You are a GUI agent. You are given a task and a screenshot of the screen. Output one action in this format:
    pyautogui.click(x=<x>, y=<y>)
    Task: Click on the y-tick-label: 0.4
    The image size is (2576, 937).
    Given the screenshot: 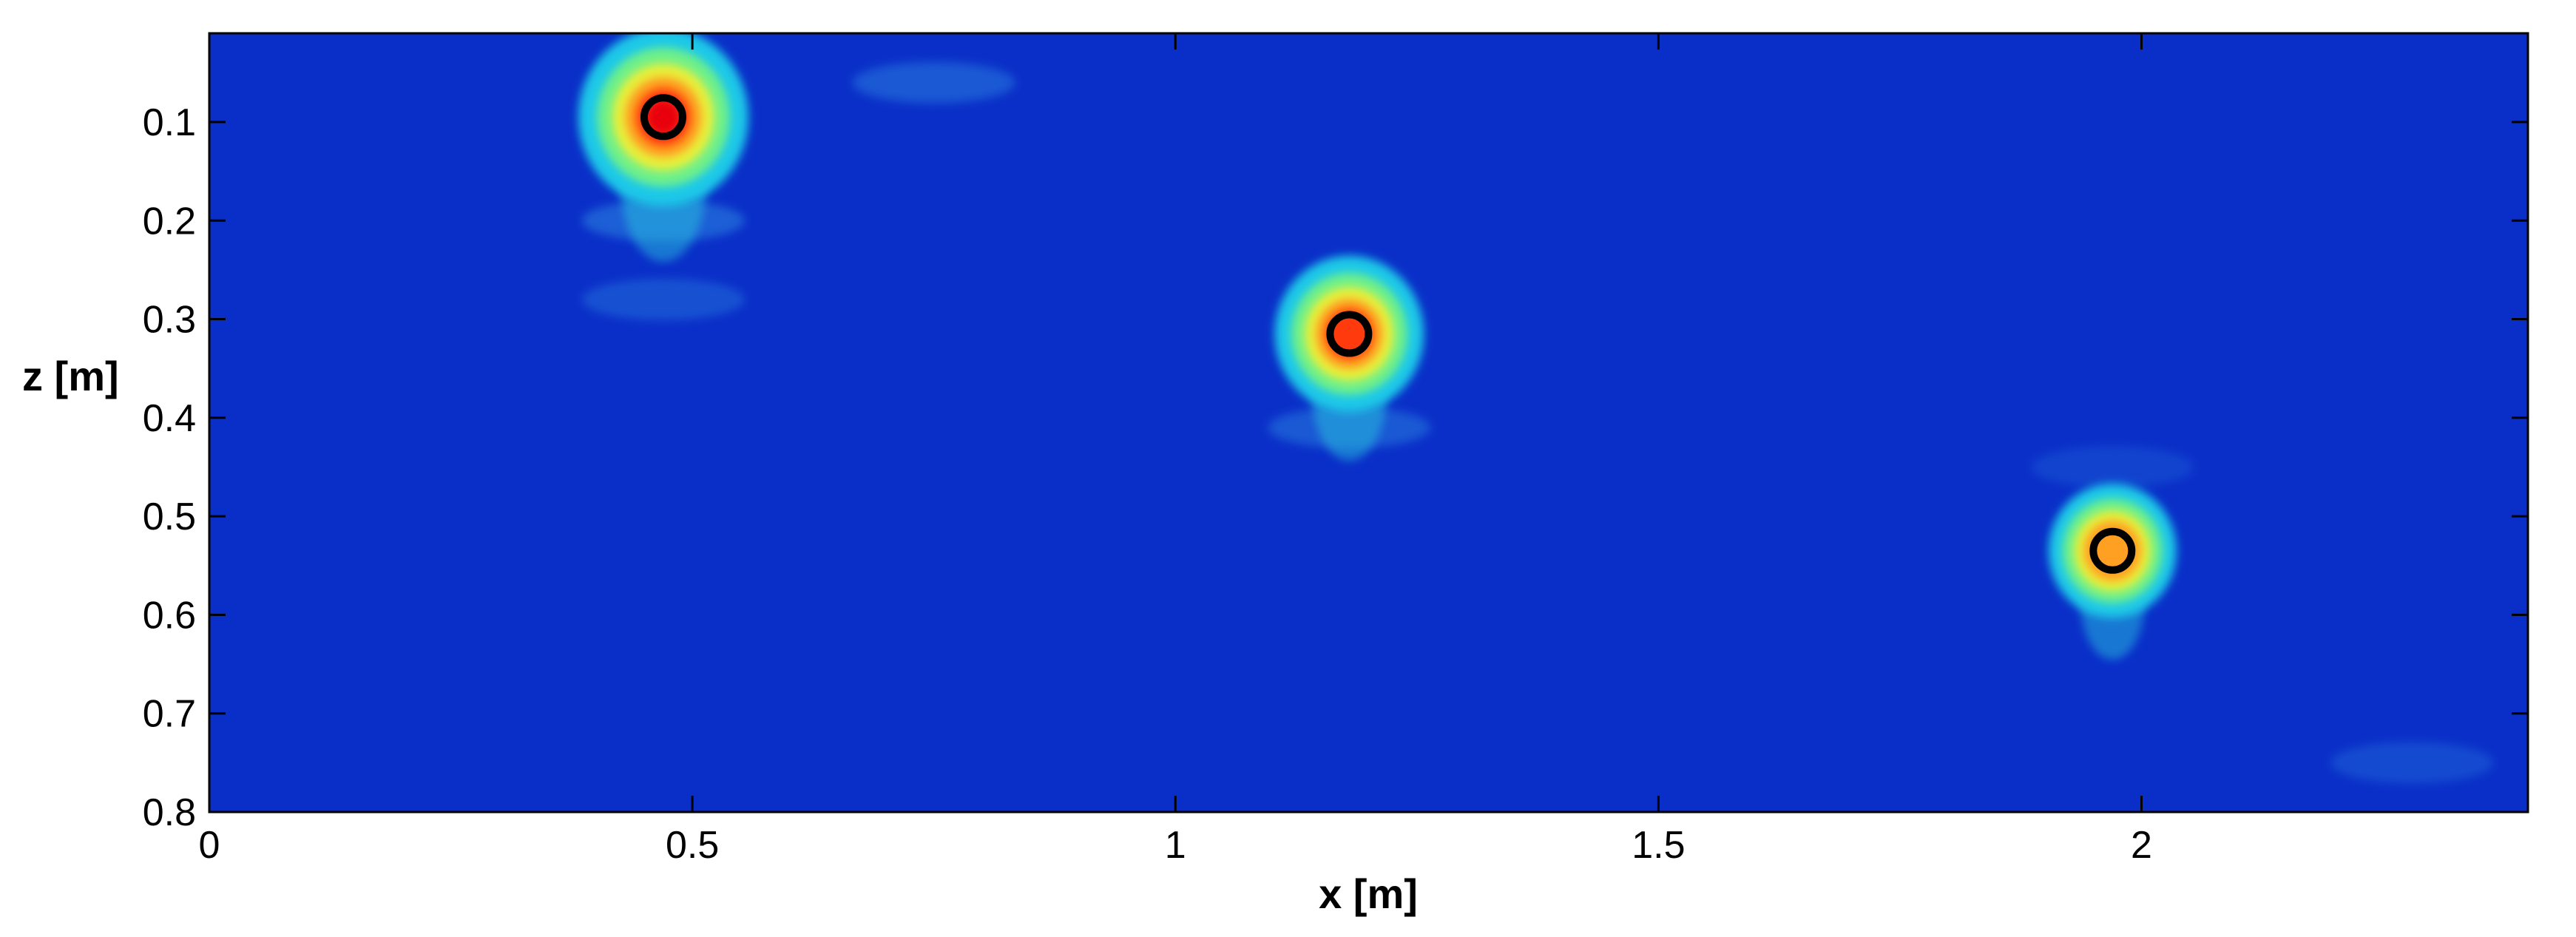 What is the action you would take?
    pyautogui.click(x=169, y=419)
    